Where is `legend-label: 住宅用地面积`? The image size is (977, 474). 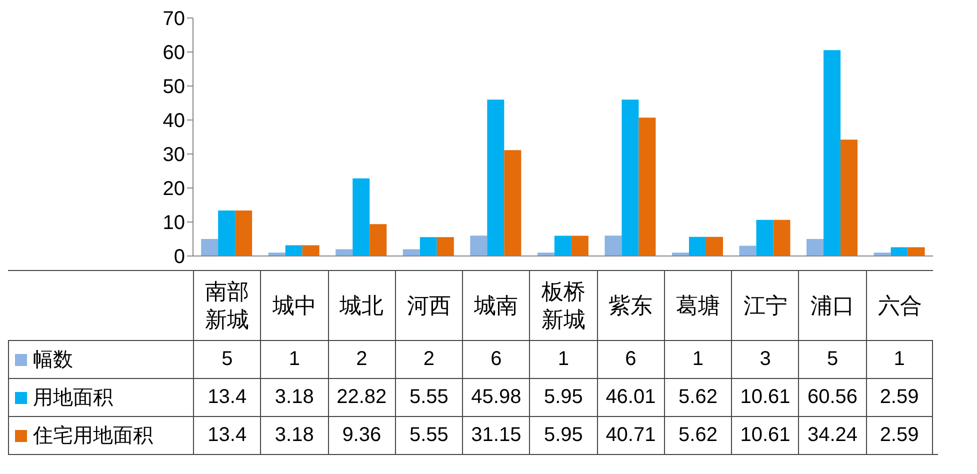 legend-label: 住宅用地面积 is located at coordinates (93, 436).